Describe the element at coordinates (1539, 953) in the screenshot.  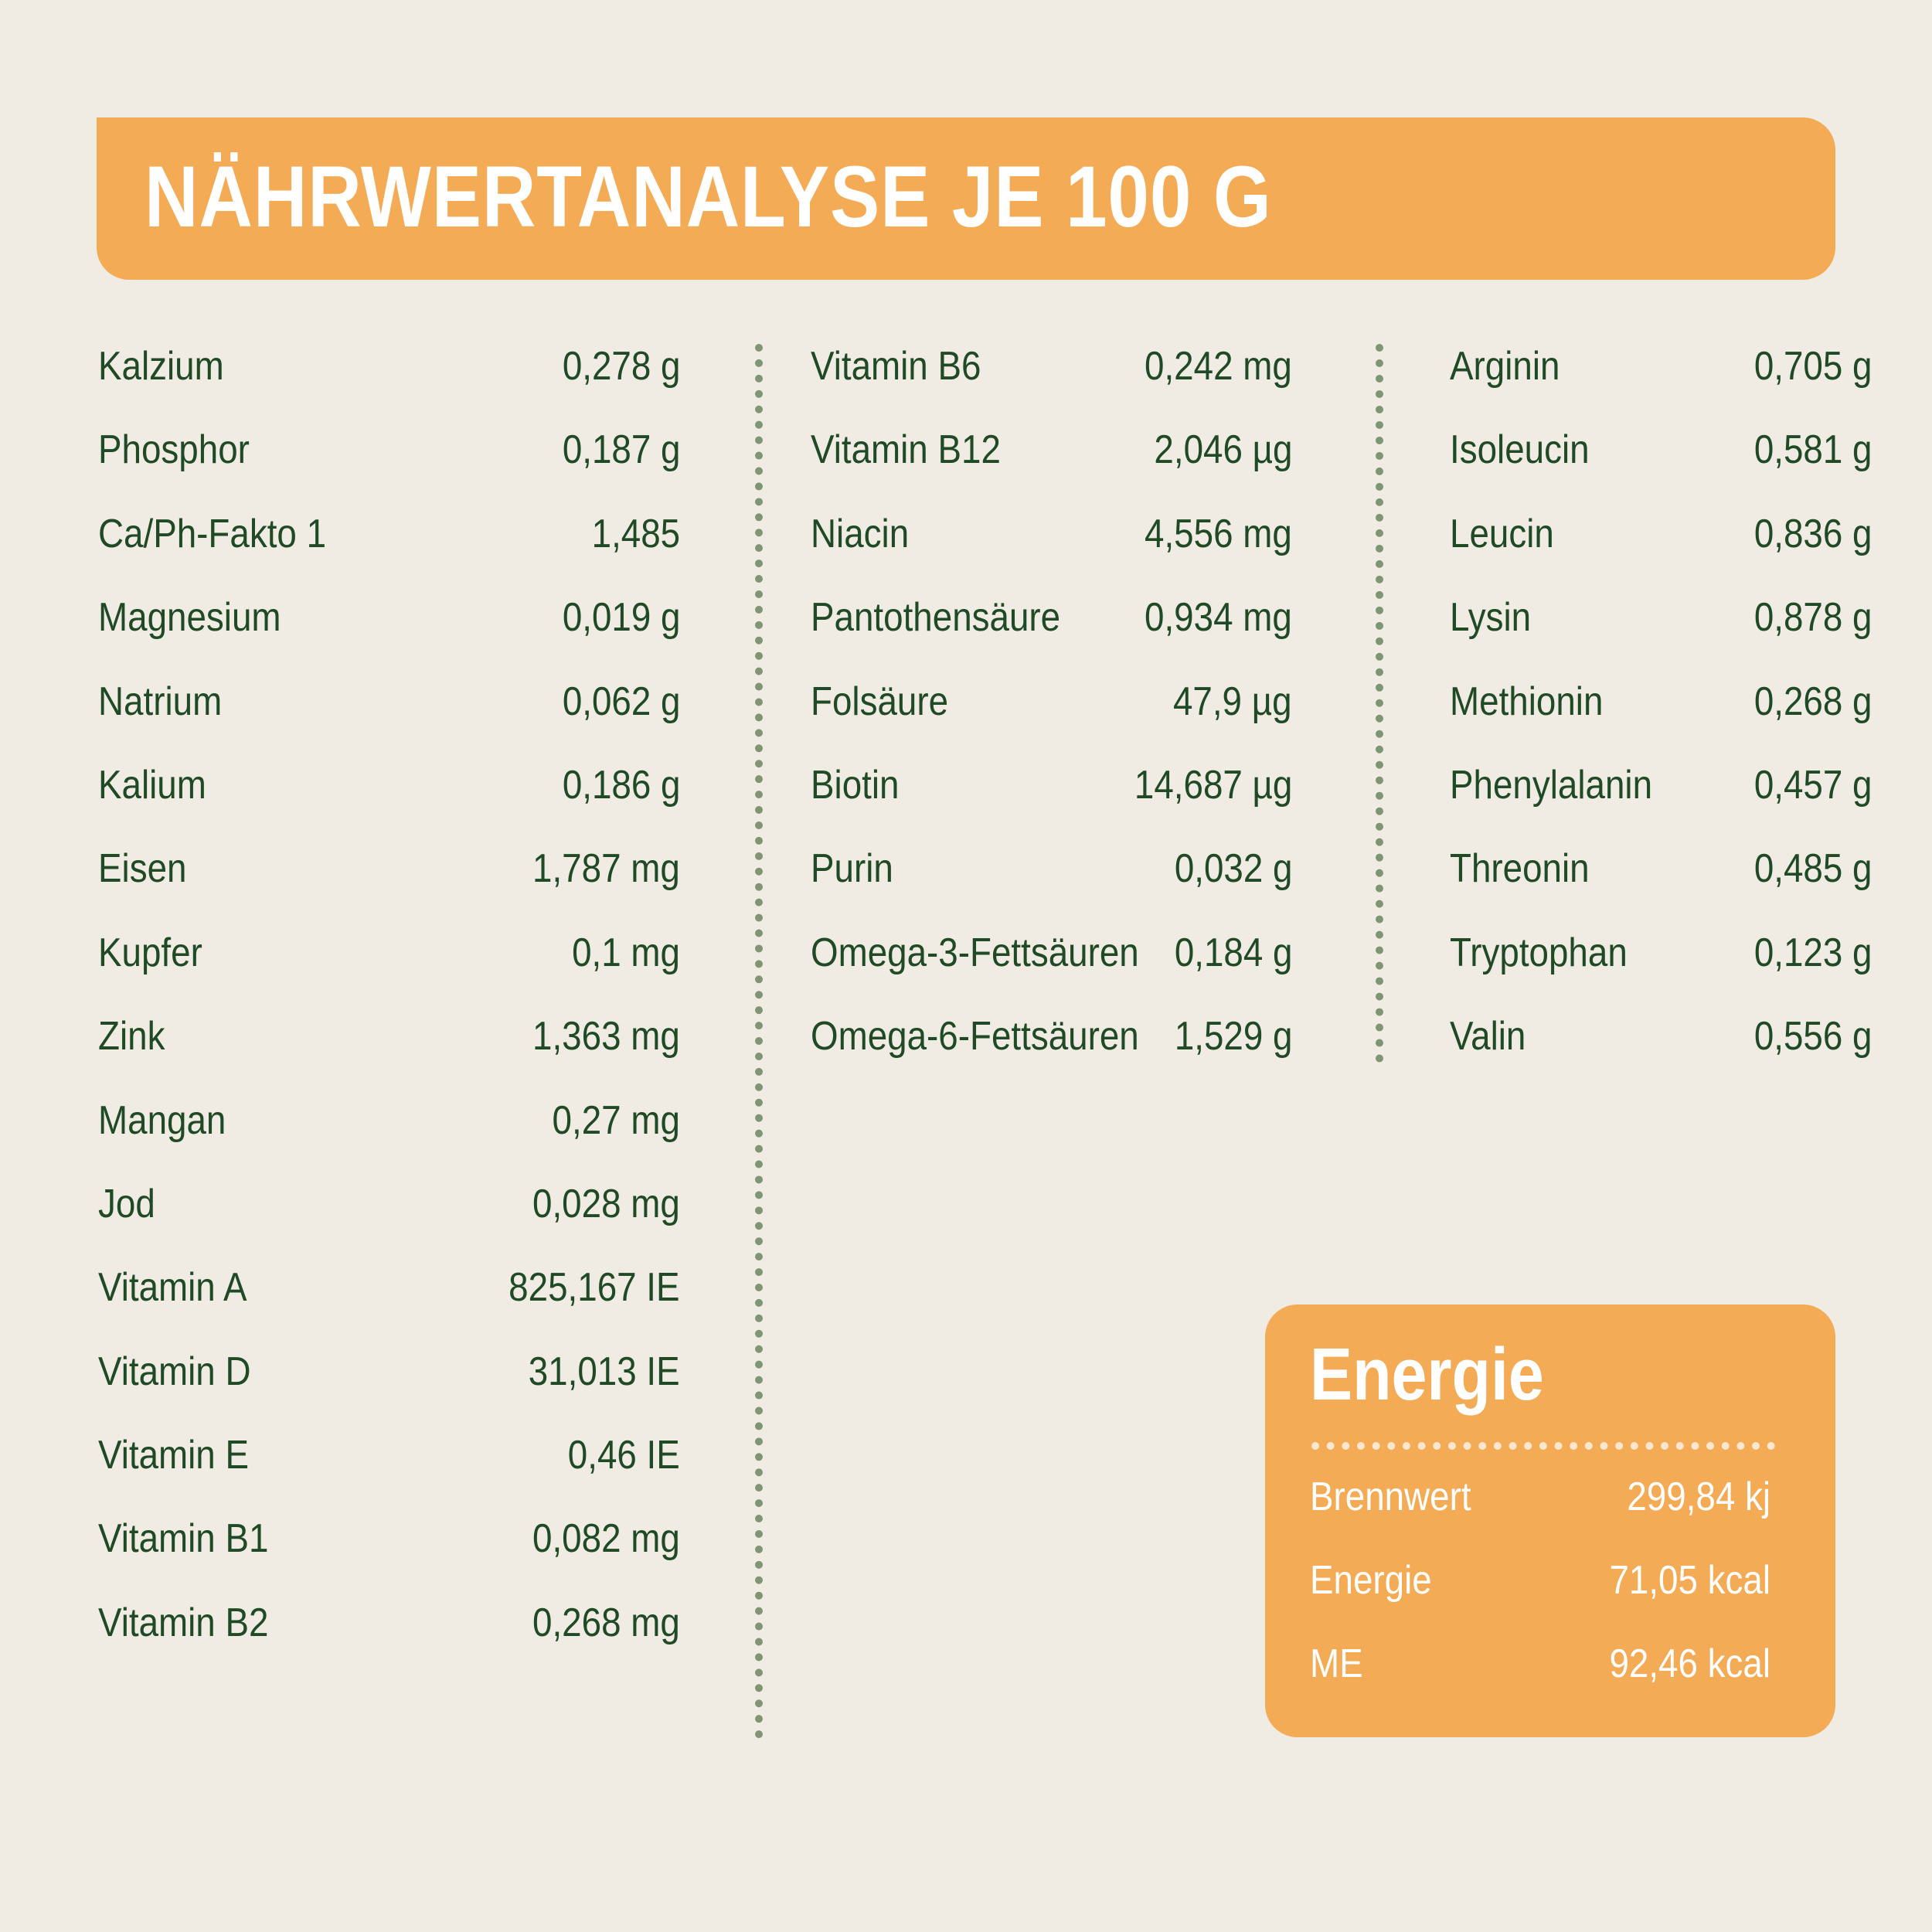
I see `nutrient-label: Tryptophan` at that location.